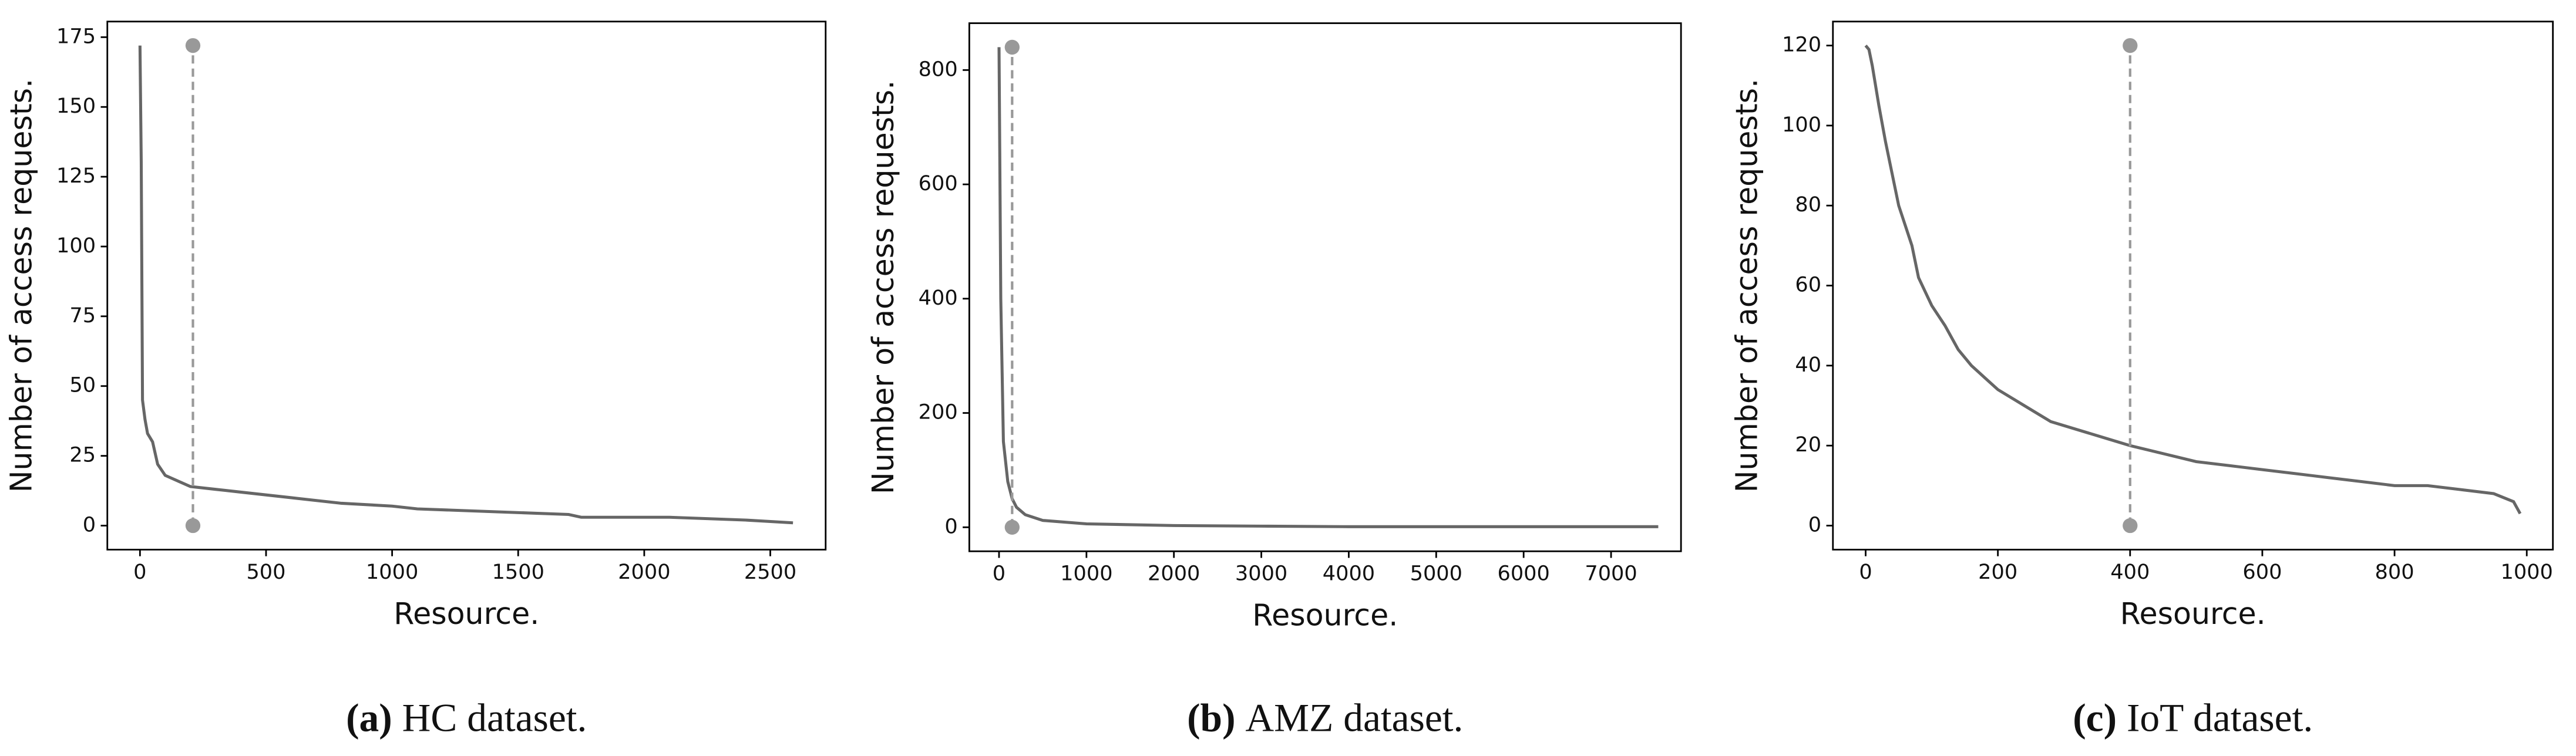 The image size is (2576, 756). I want to click on y-tick-label: 400, so click(938, 298).